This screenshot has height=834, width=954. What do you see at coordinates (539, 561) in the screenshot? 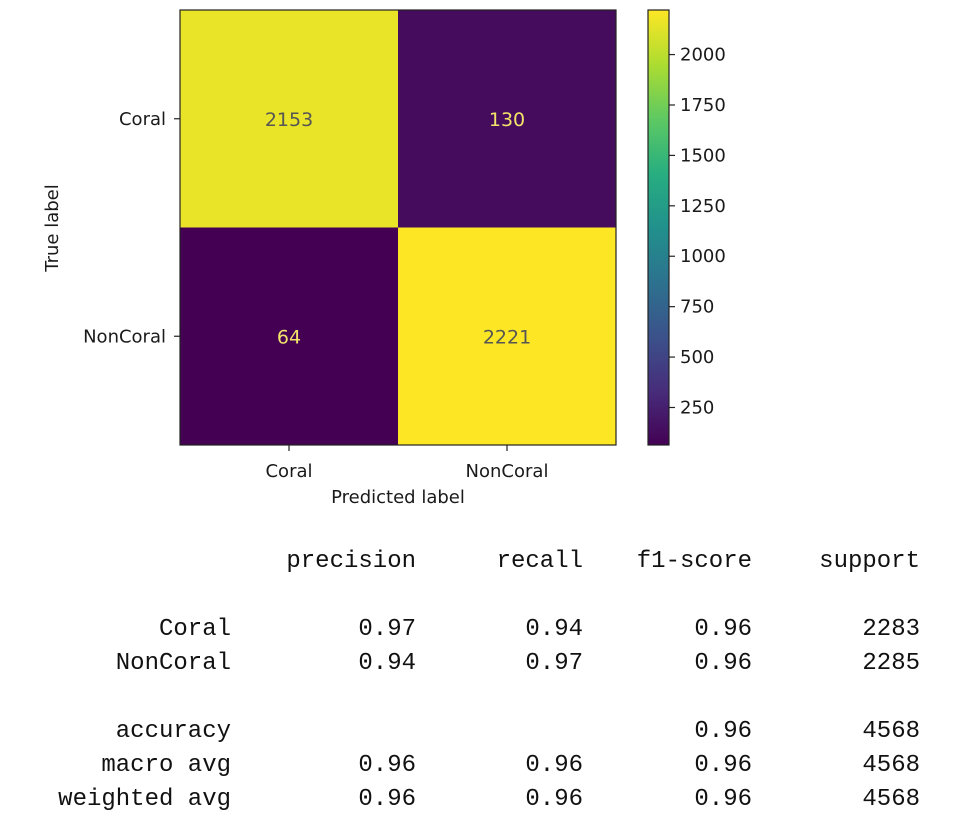
I see `report-column-header: recall` at bounding box center [539, 561].